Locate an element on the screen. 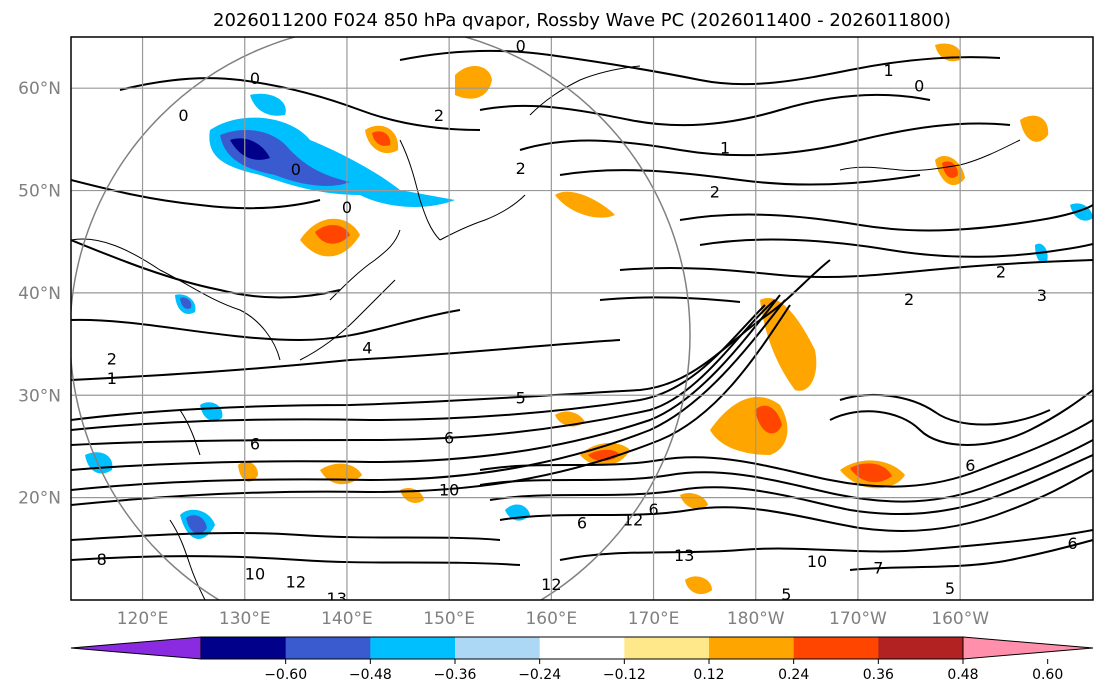  colorbar-tick-label: −0.12 is located at coordinates (624, 675).